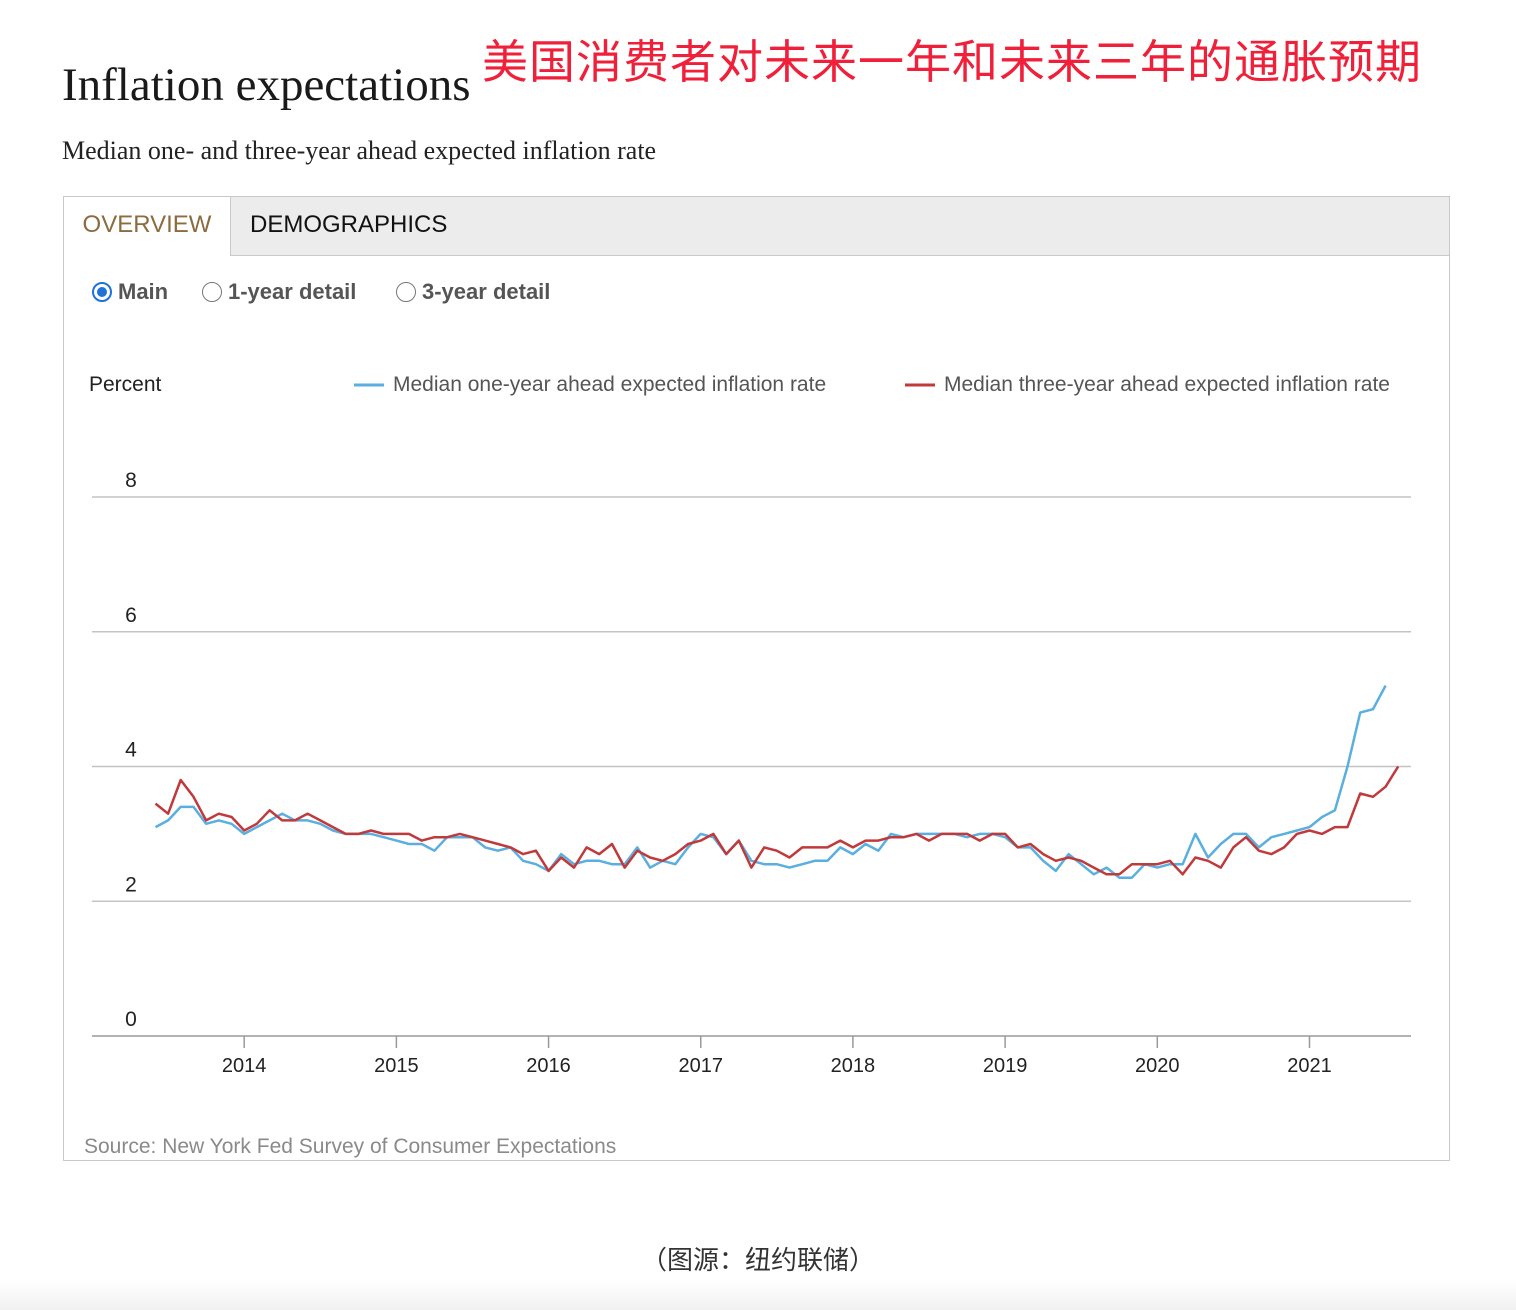 This screenshot has width=1516, height=1310. Describe the element at coordinates (486, 291) in the screenshot. I see `radio-3-year-detail-label: 3-year detail` at that location.